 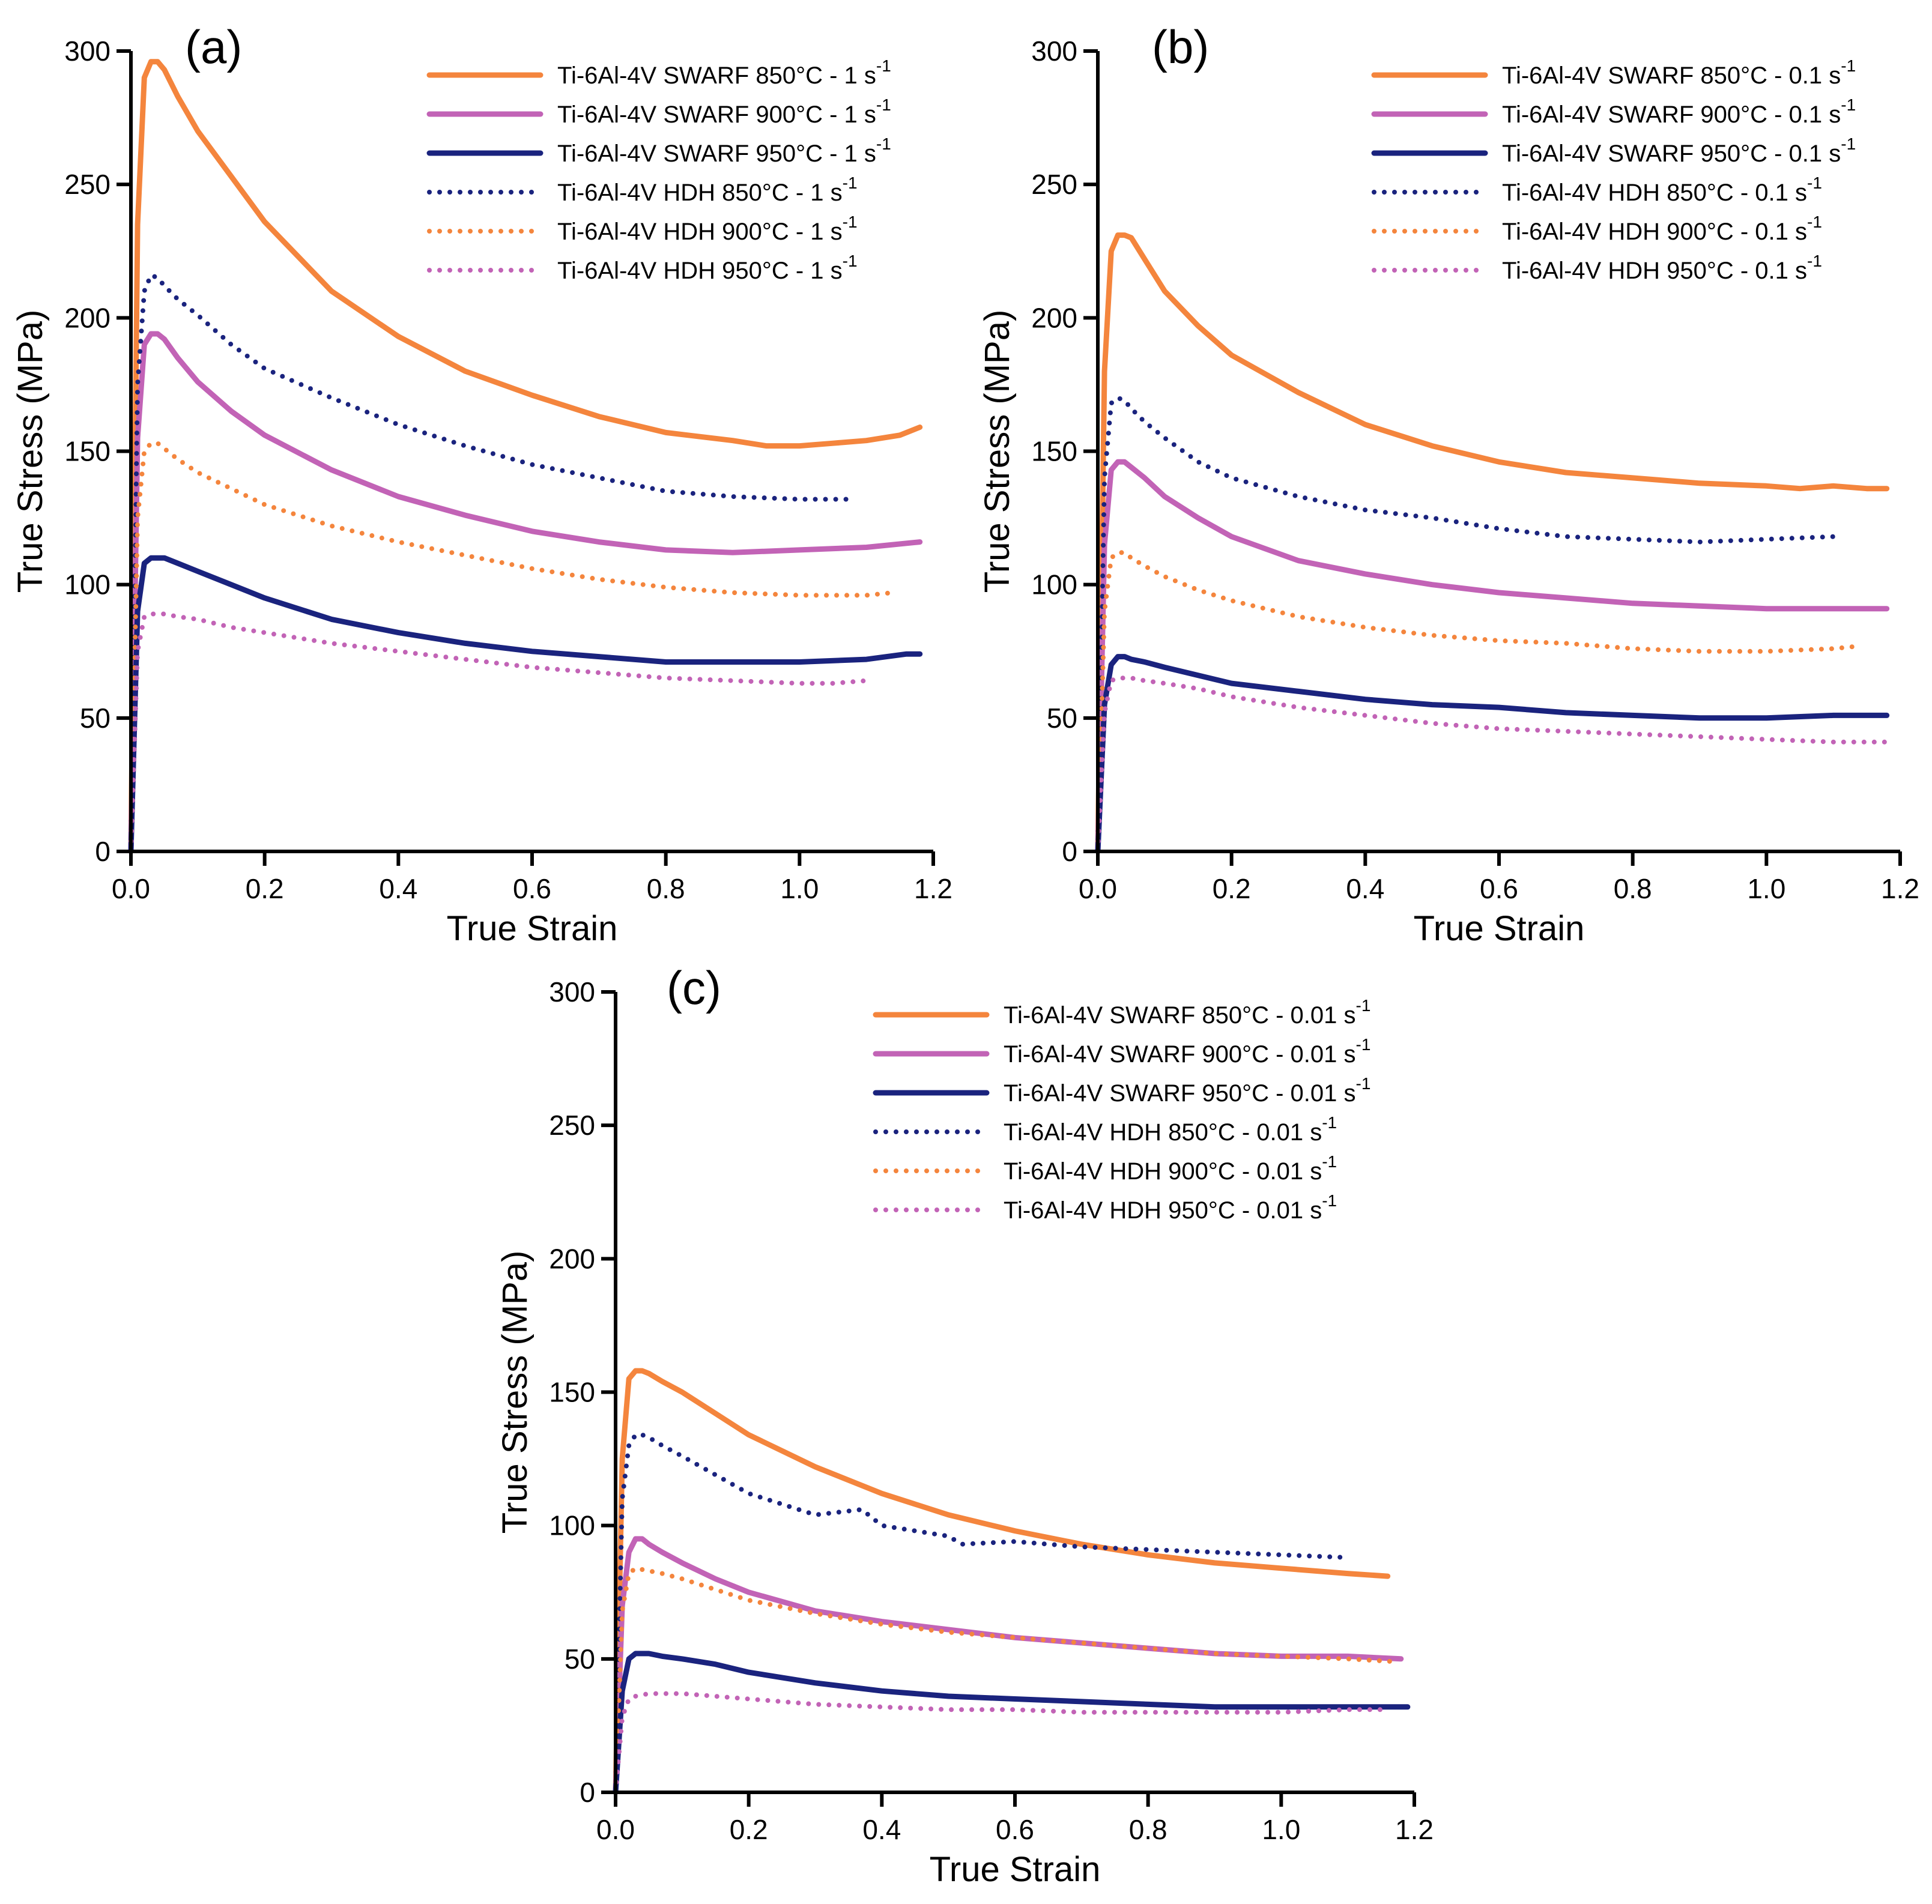 I want to click on legend-label-a-5: Ti-6Al-4V HDH 950°C - 1 s-1, so click(x=707, y=268).